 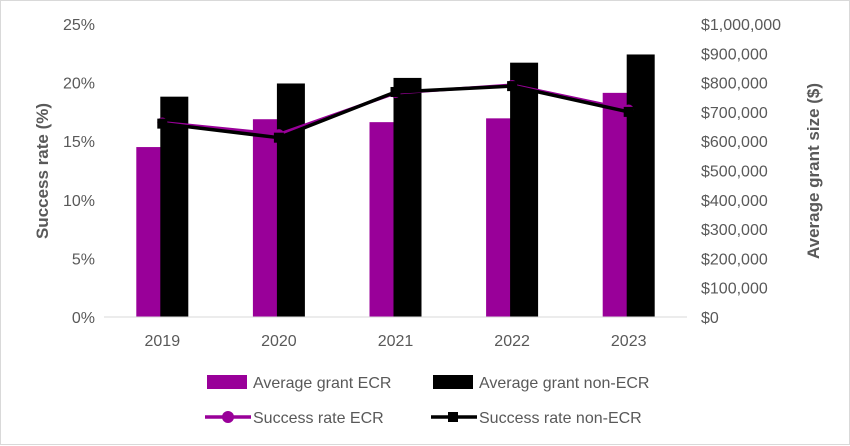 What do you see at coordinates (734, 259) in the screenshot?
I see `right-tick-label: $200,000` at bounding box center [734, 259].